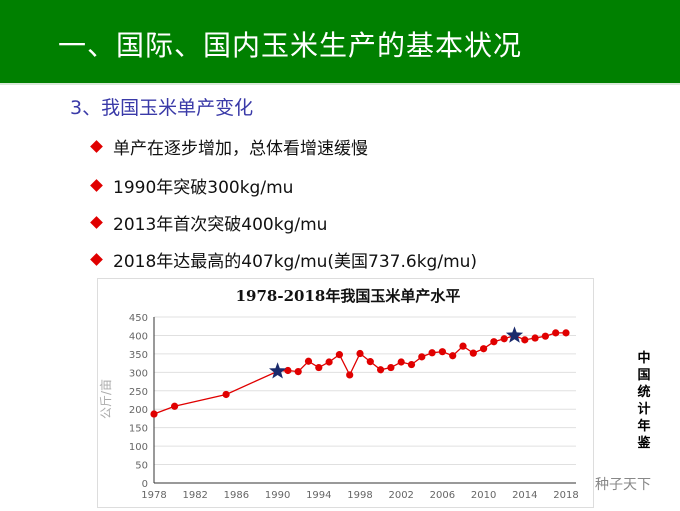 The height and width of the screenshot is (511, 680). I want to click on y-tick-label: 50, so click(141, 466).